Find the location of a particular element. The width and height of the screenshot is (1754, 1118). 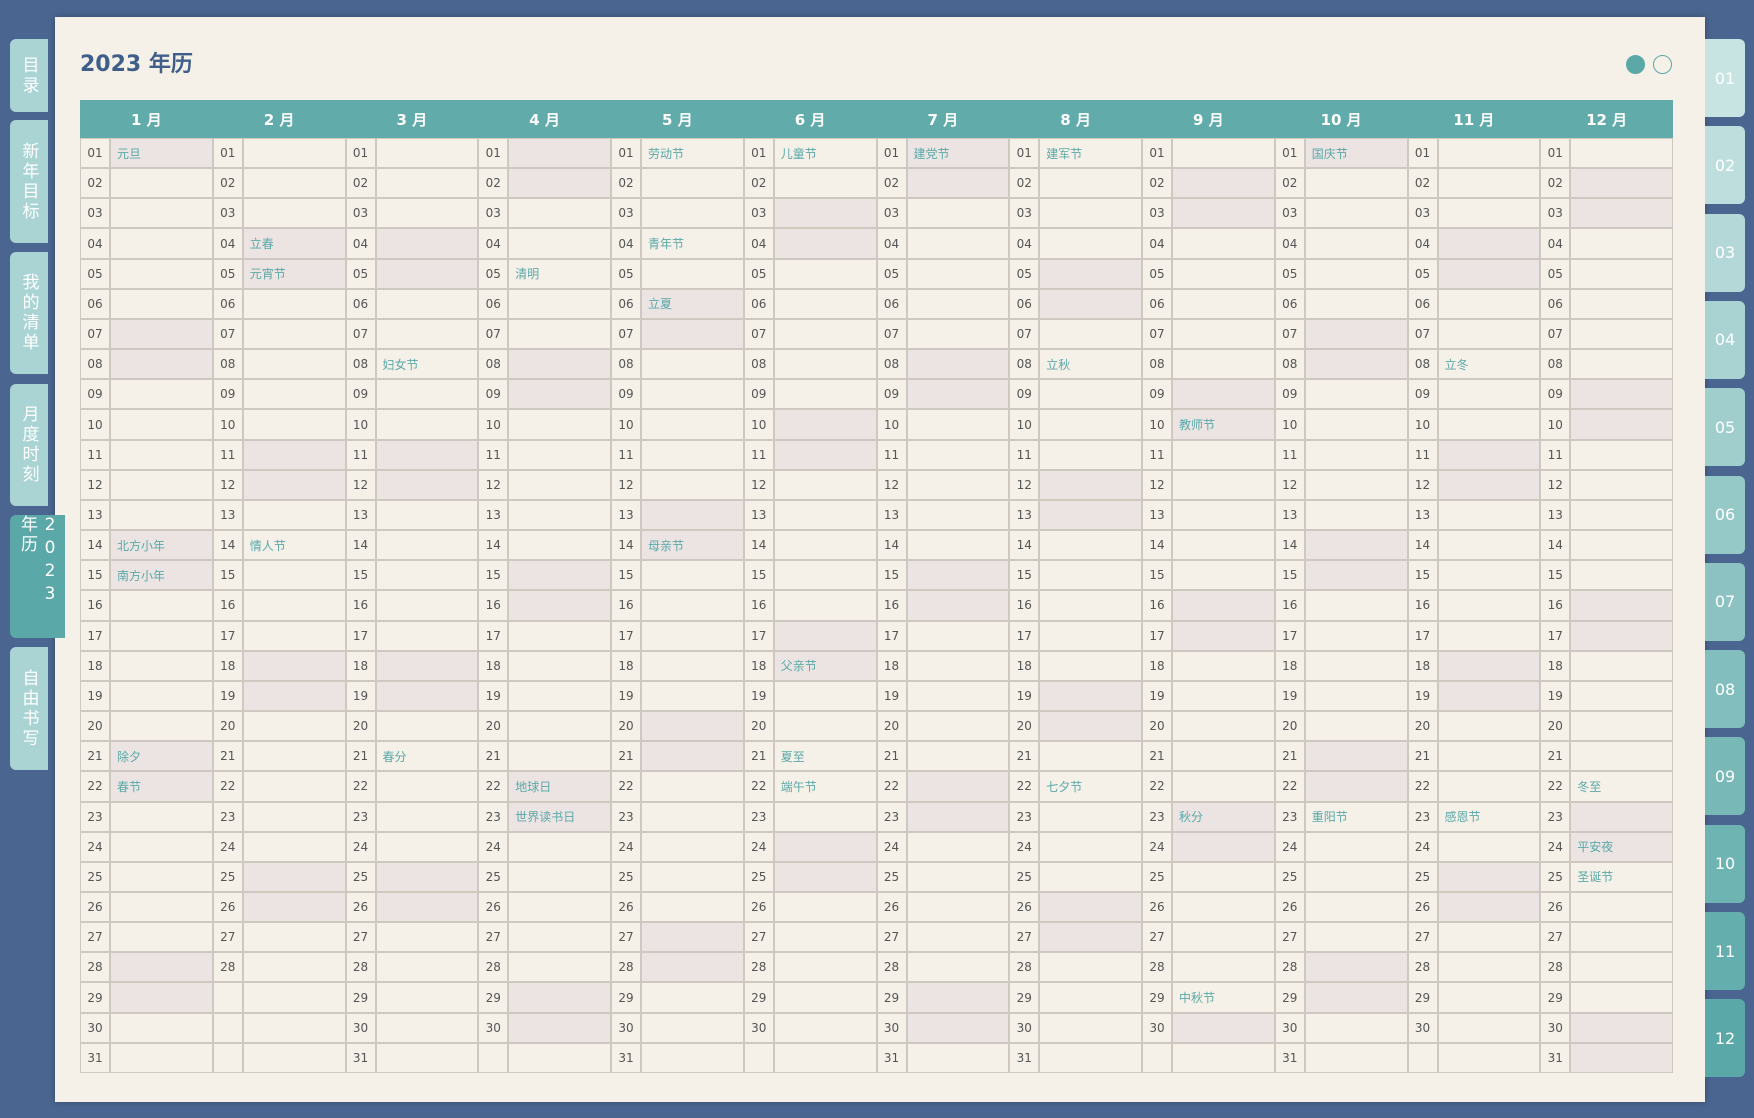

day-number: 27 is located at coordinates (1024, 937).